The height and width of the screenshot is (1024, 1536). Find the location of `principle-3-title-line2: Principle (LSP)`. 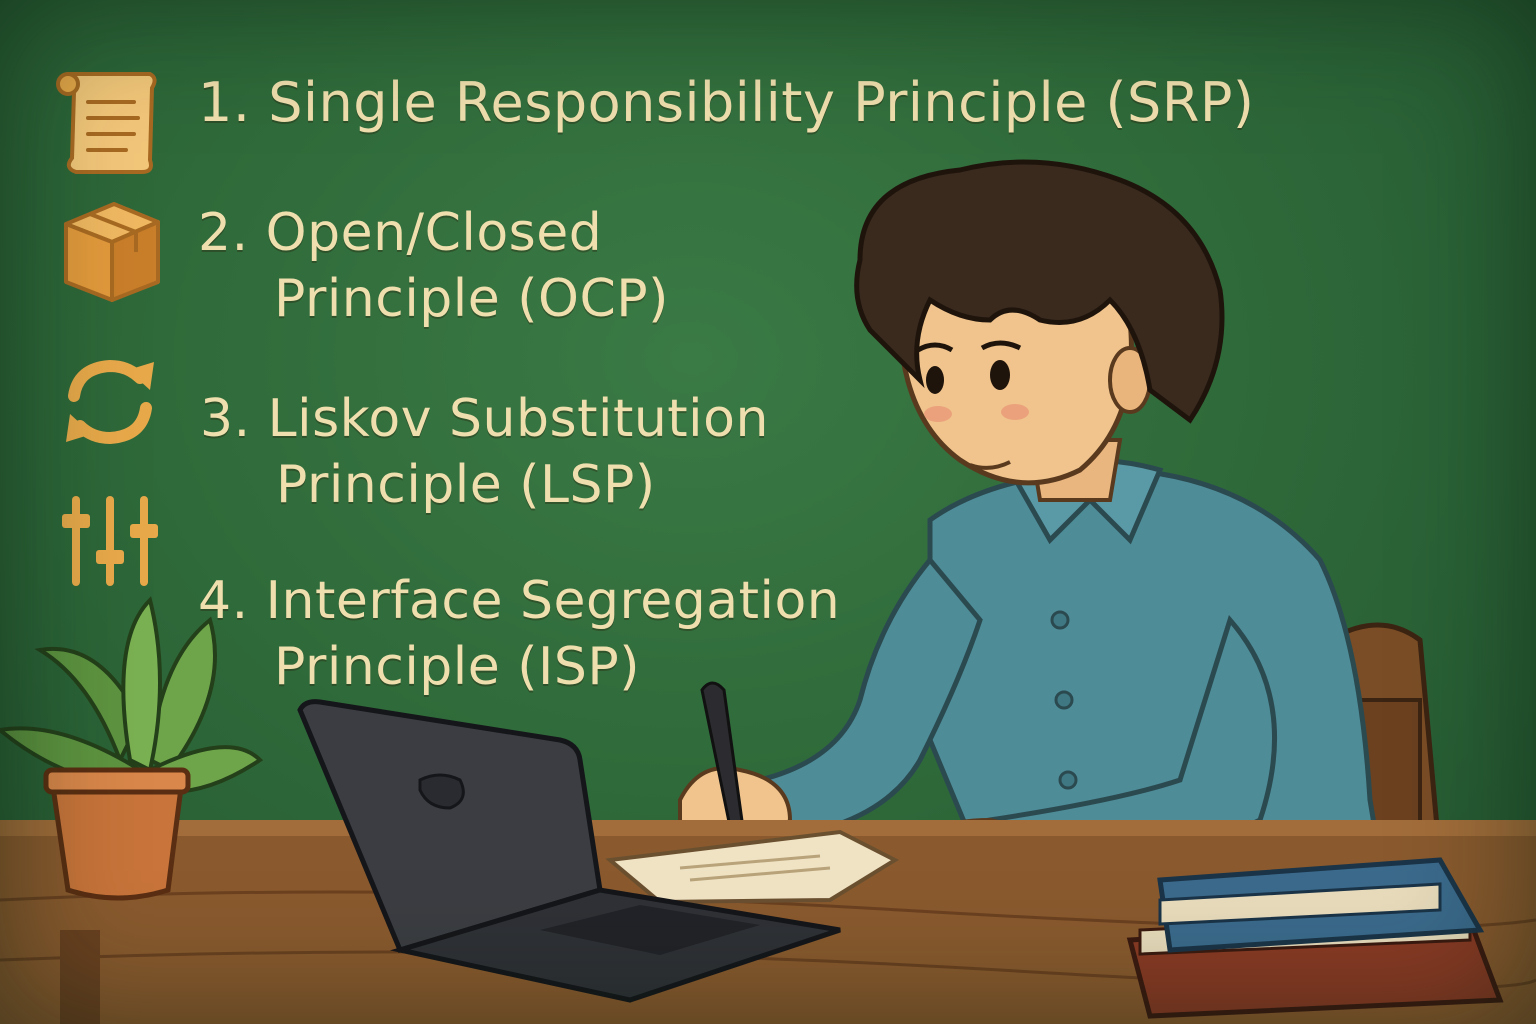

principle-3-title-line2: Principle (LSP) is located at coordinates (466, 485).